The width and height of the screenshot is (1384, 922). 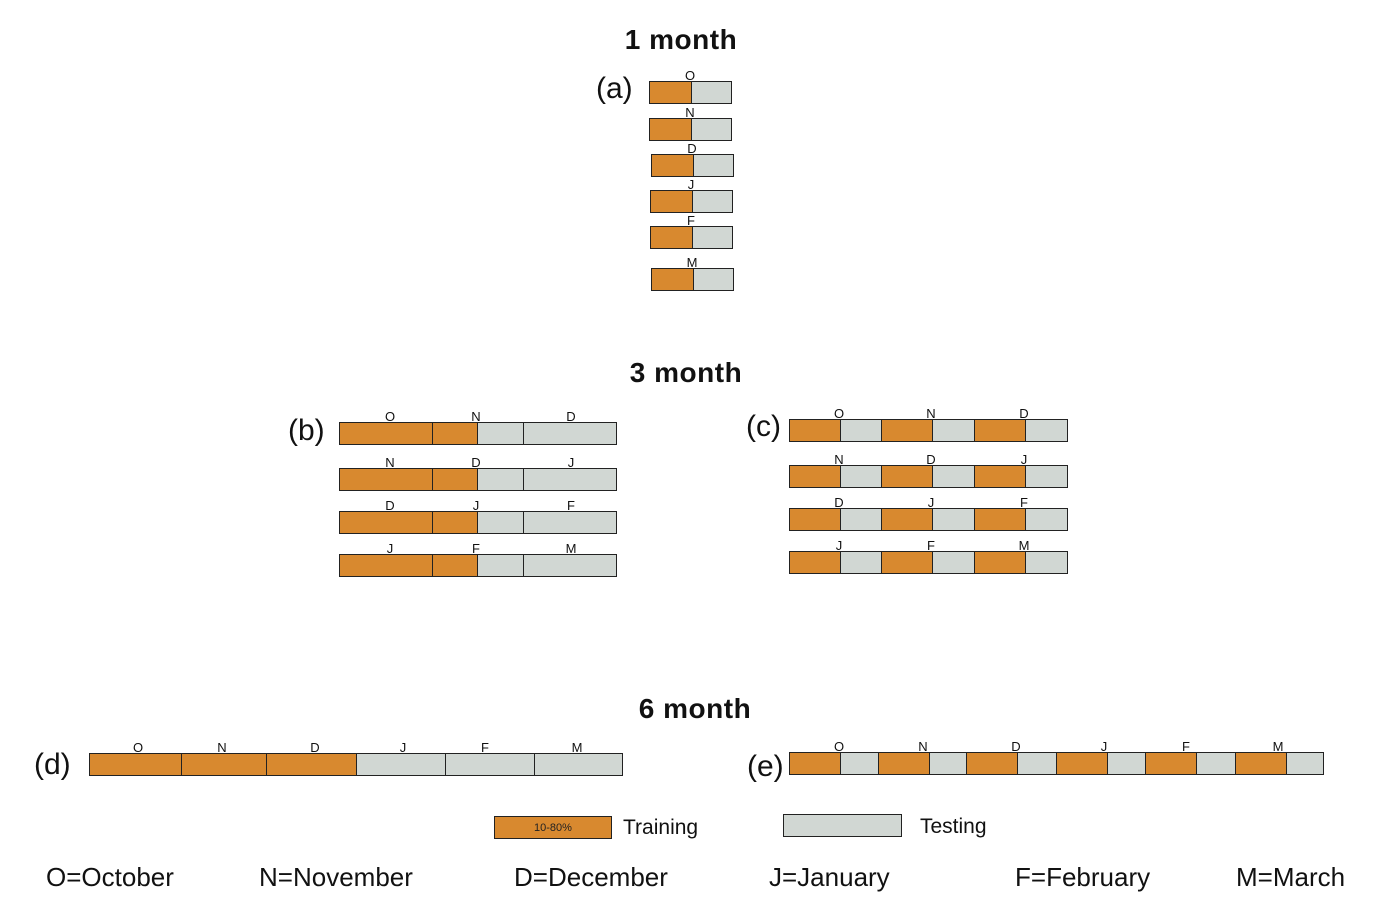 What do you see at coordinates (661, 827) in the screenshot?
I see `training-legend-label: Training` at bounding box center [661, 827].